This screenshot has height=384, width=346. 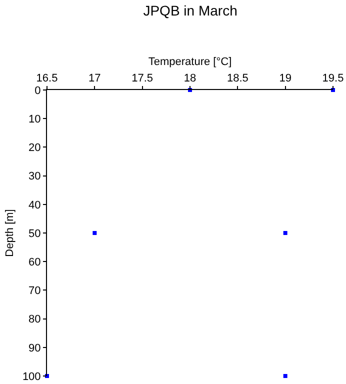 I want to click on y-tick-label: 40, so click(x=34, y=205).